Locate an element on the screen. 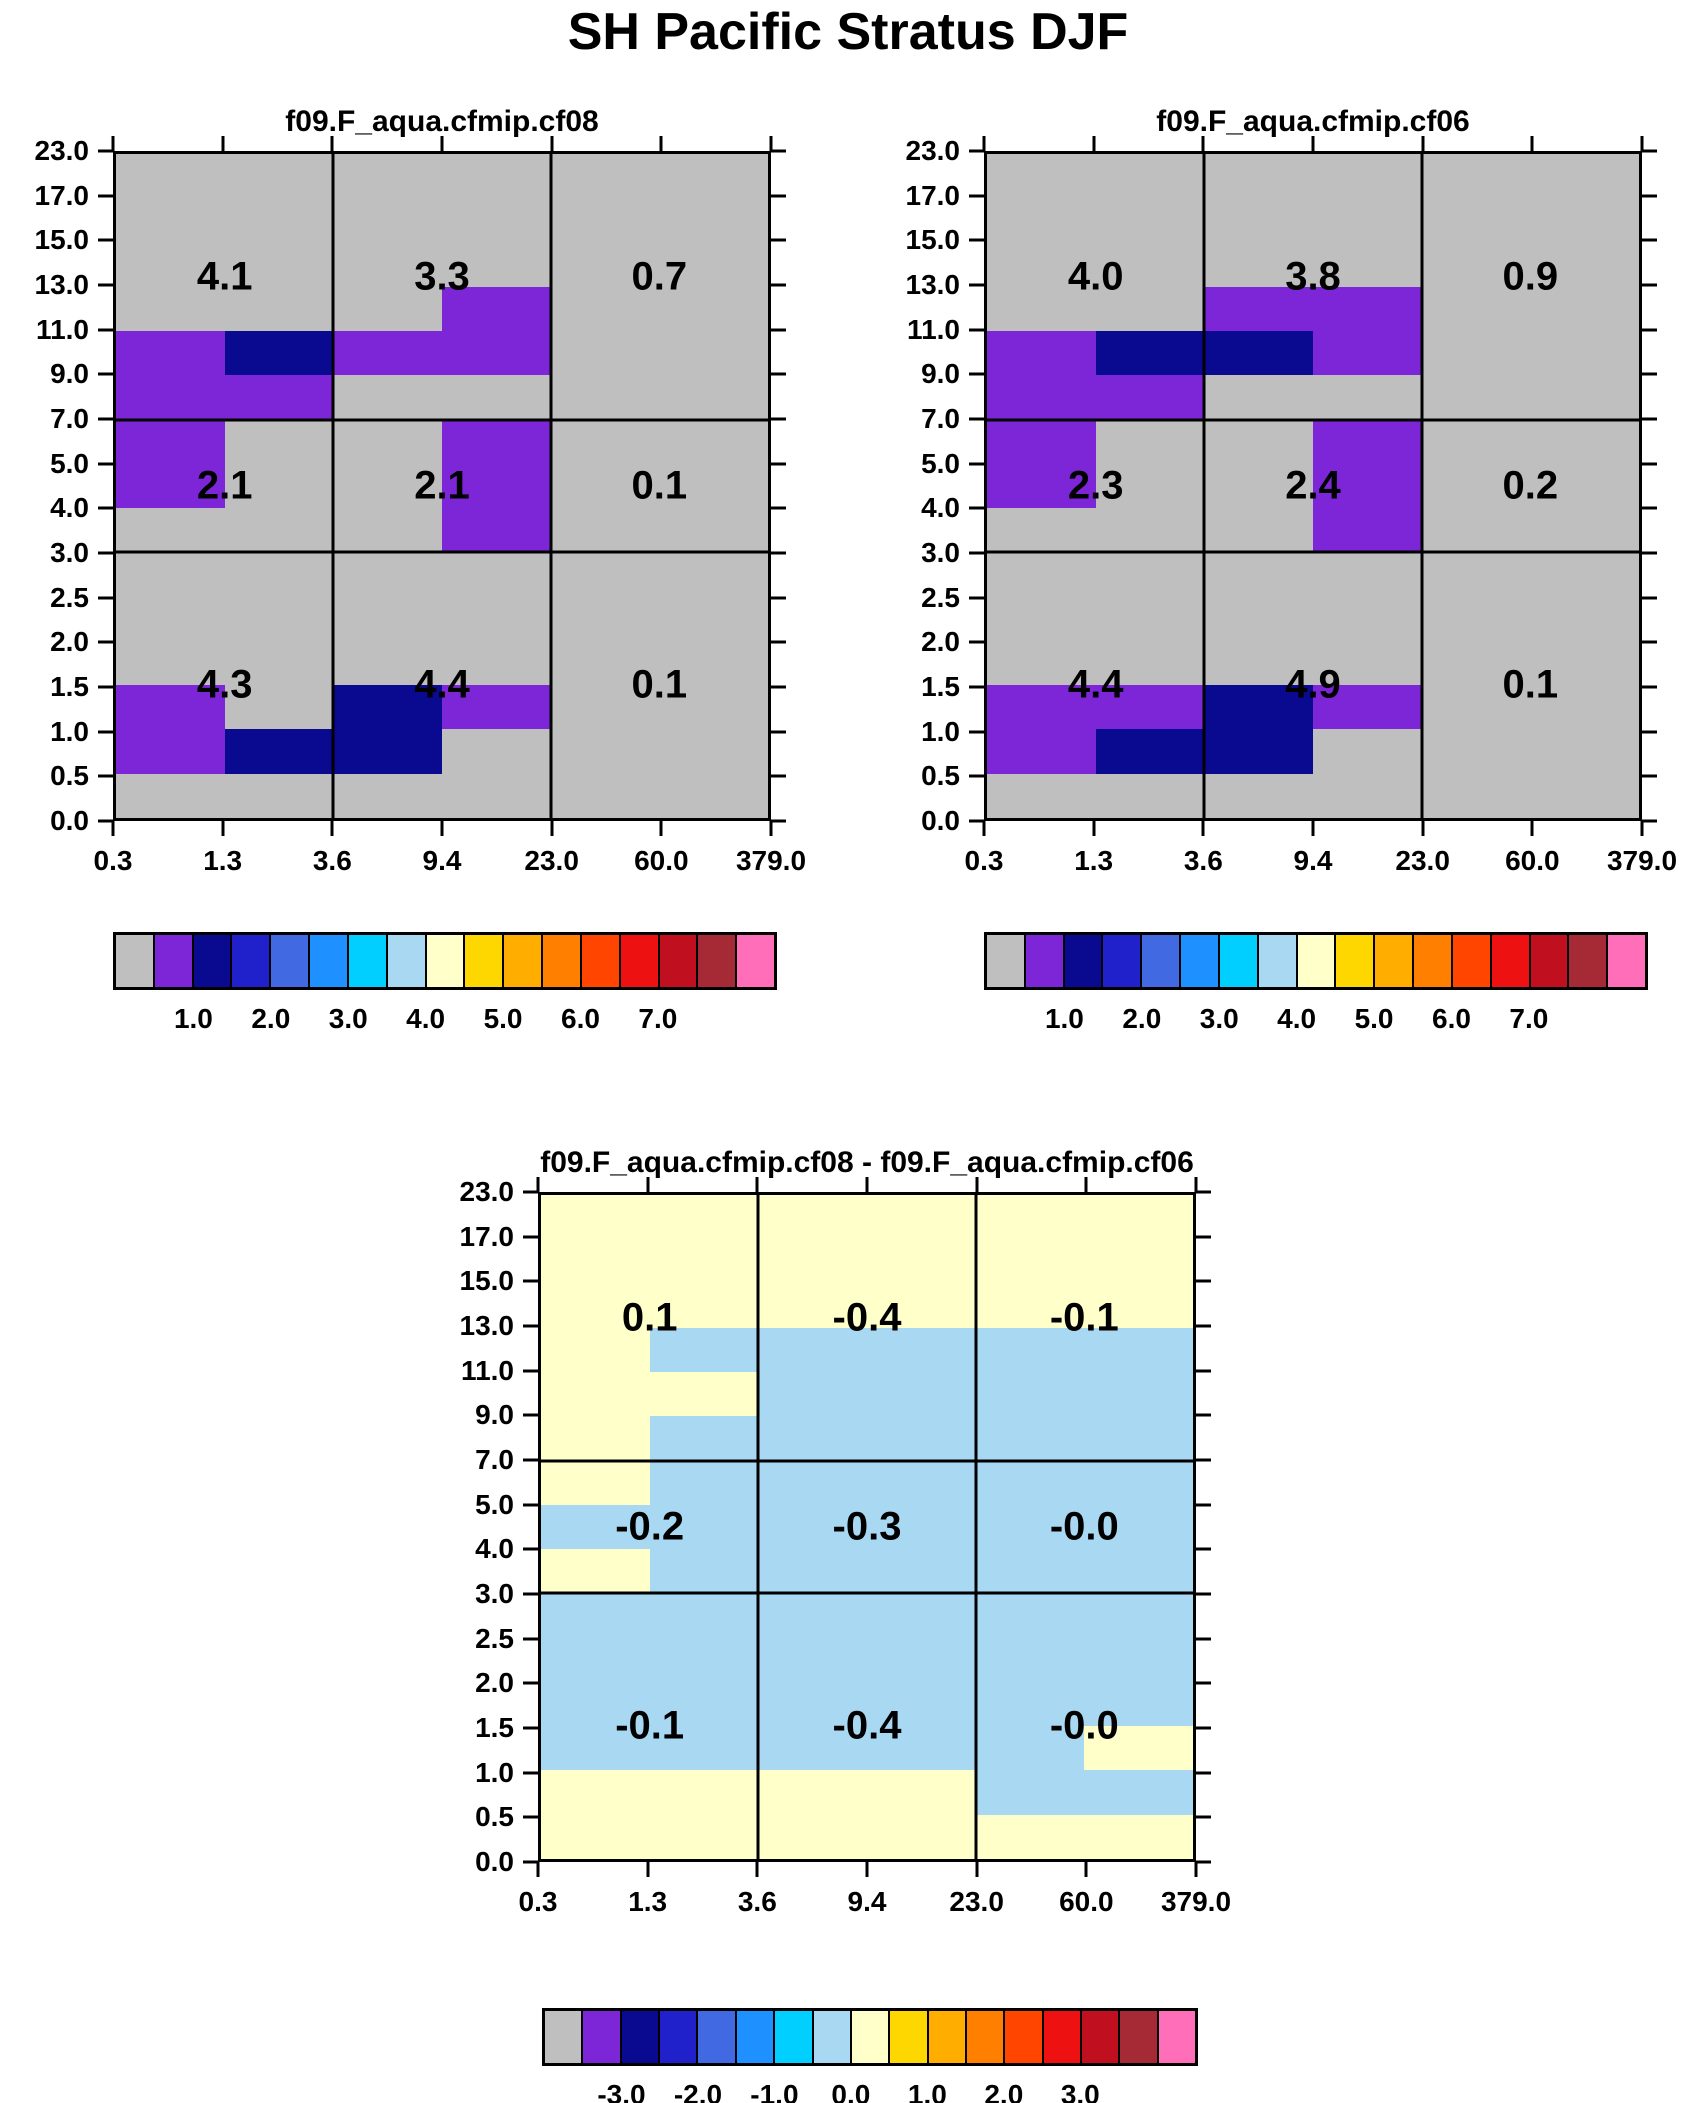  y-tick-label: 9.0 is located at coordinates (69, 374).